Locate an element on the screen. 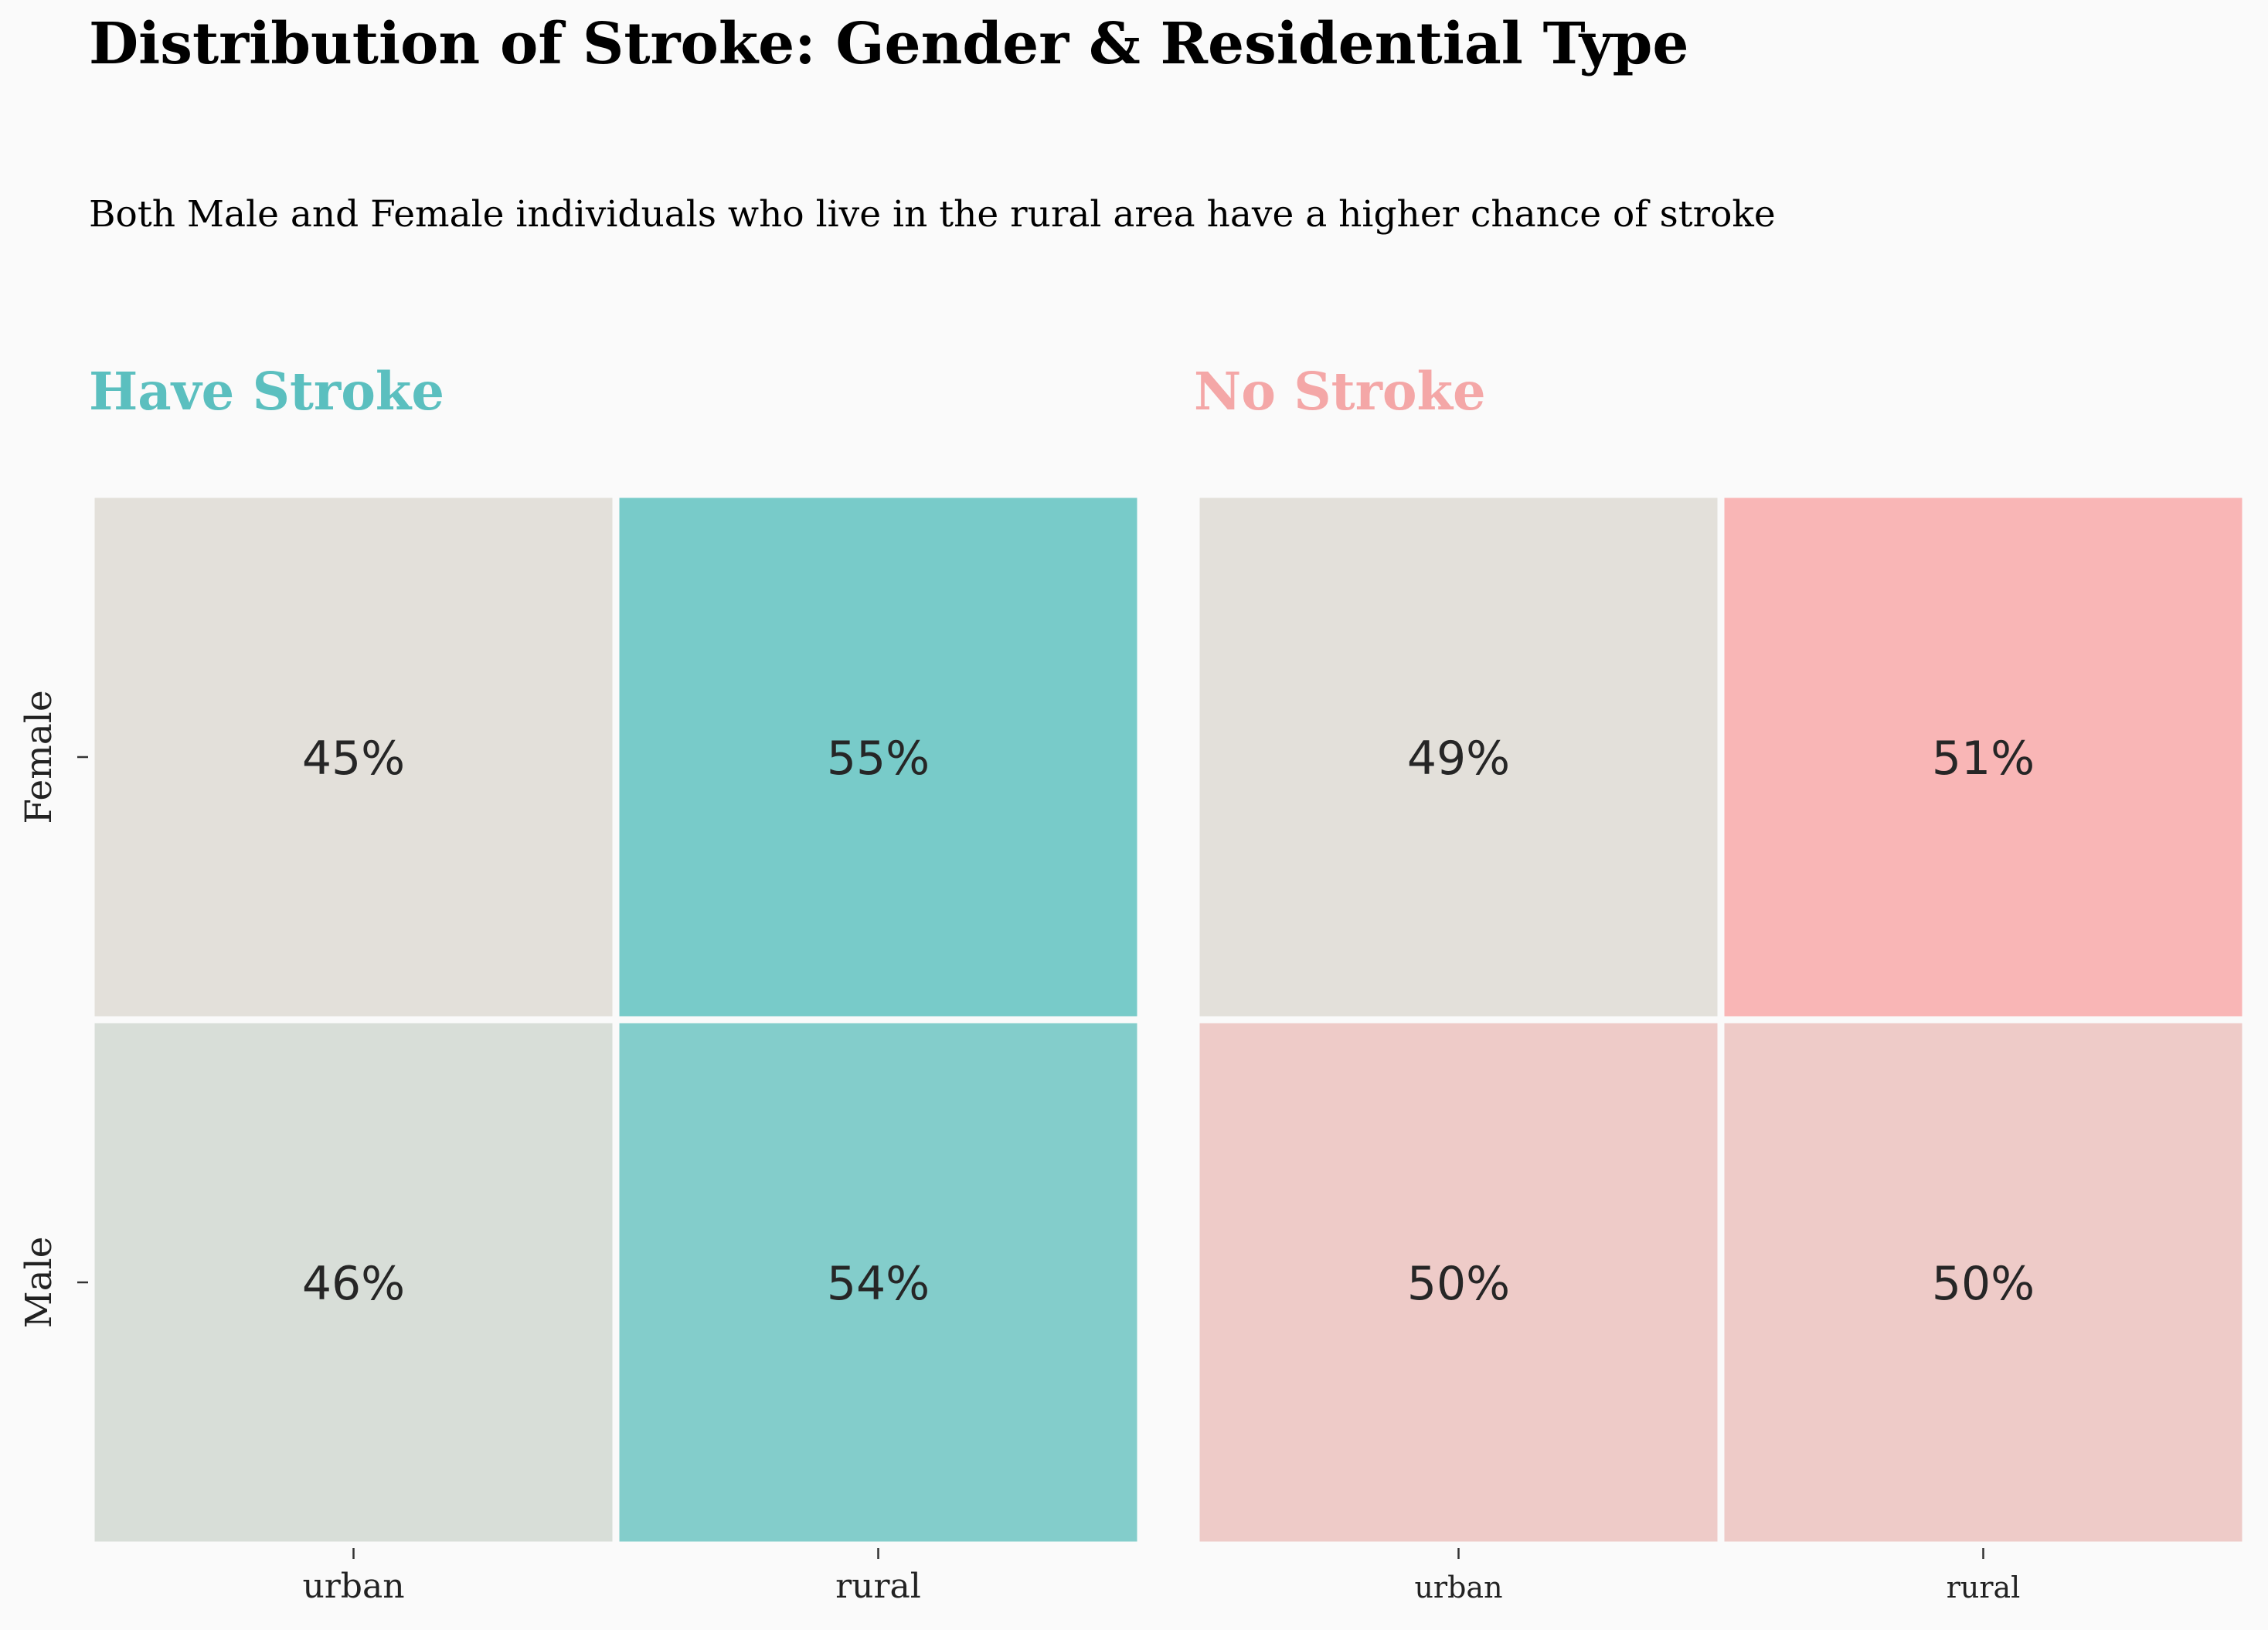 The height and width of the screenshot is (1630, 2268). cell-value-label: 46% is located at coordinates (353, 1284).